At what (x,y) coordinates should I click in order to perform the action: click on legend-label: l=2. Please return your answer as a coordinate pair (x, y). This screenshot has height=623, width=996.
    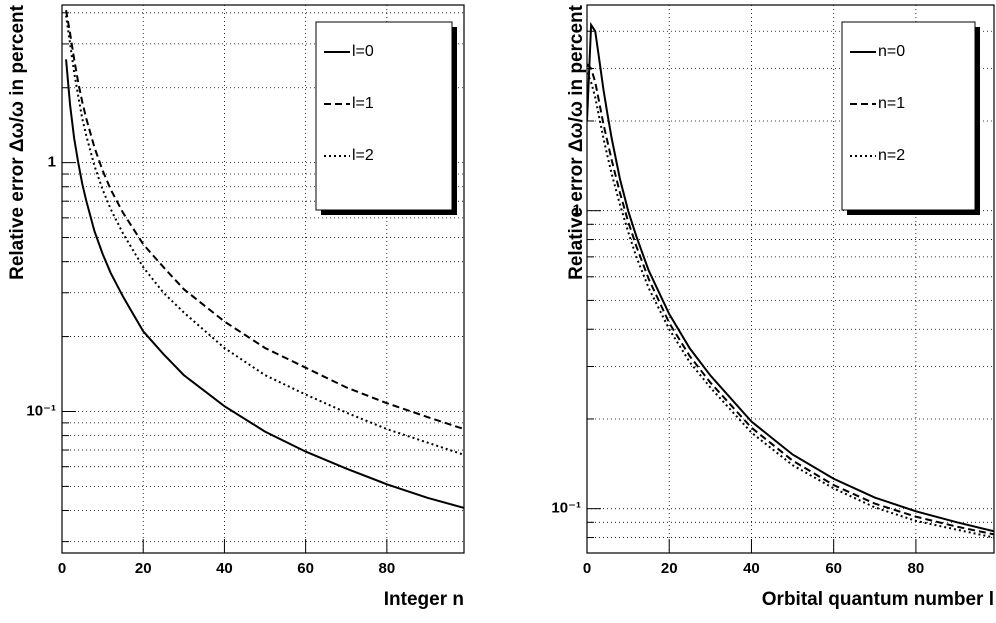
    Looking at the image, I should click on (363, 155).